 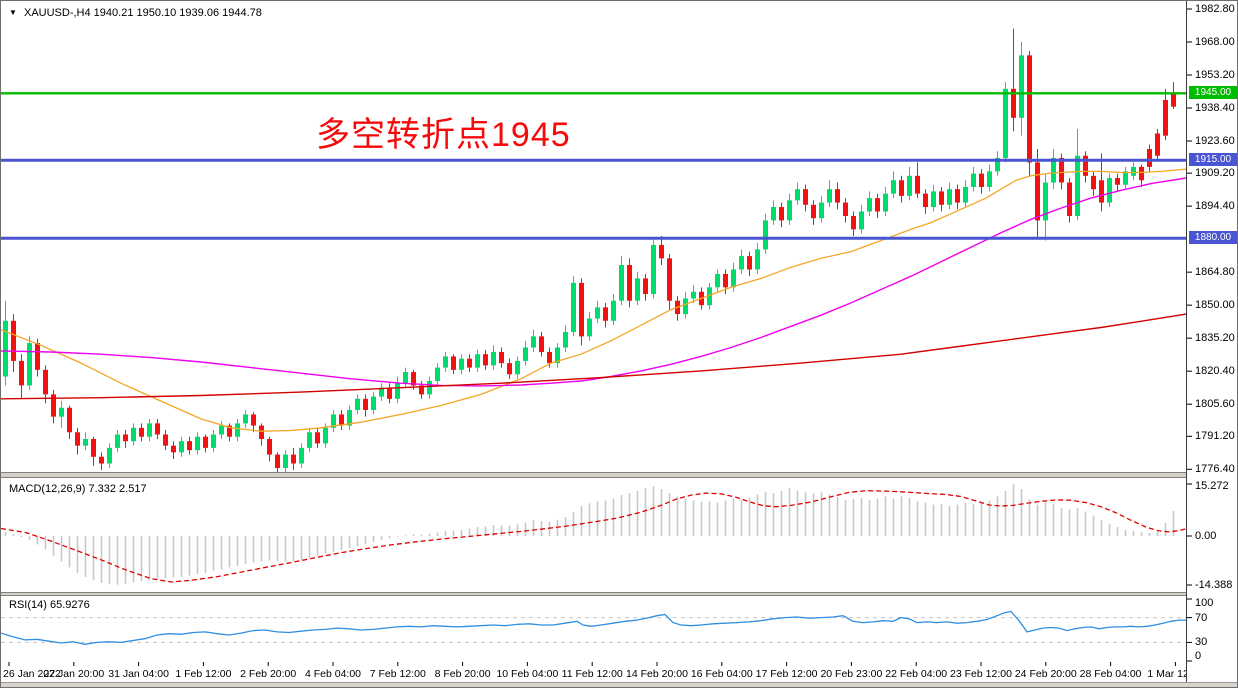 What do you see at coordinates (1111, 674) in the screenshot?
I see `time-tick-label: 28 Feb 04:00` at bounding box center [1111, 674].